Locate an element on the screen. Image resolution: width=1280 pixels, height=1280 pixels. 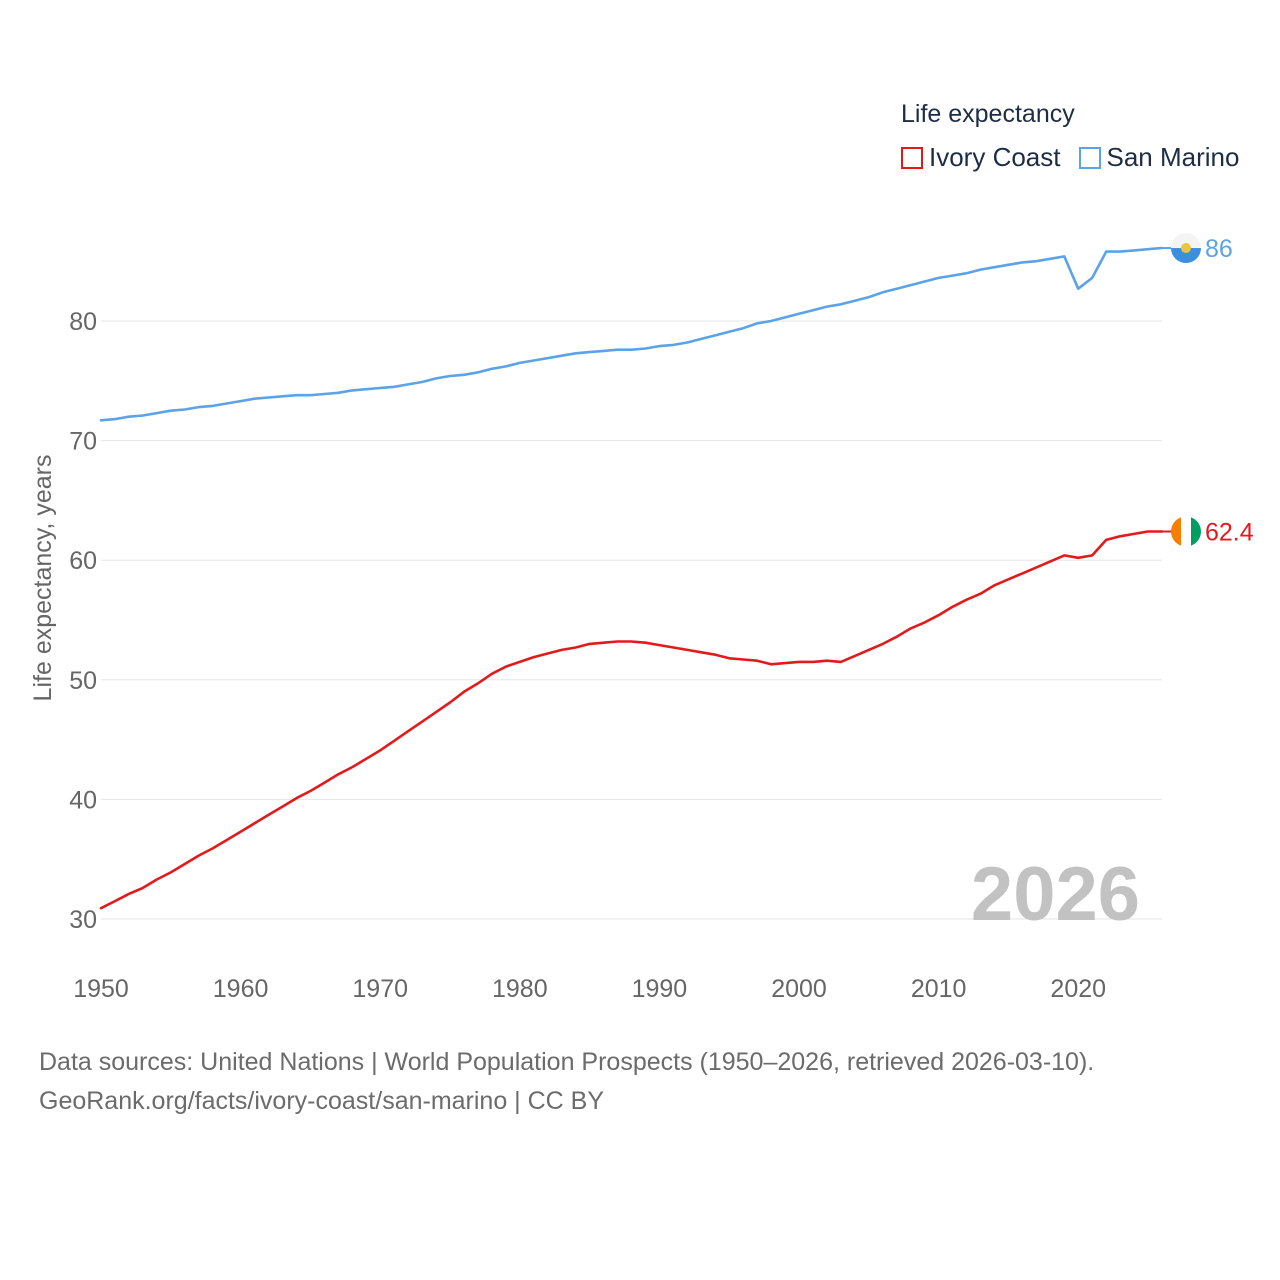
x-tick-label: 1950 is located at coordinates (101, 989).